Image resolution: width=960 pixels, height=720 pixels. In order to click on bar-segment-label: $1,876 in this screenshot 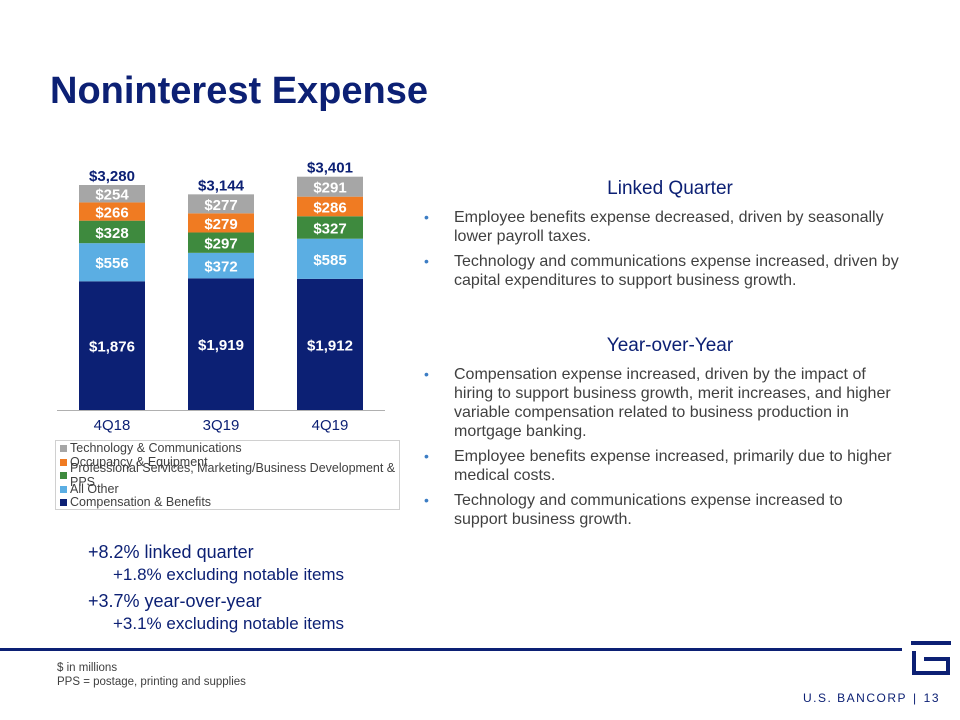, I will do `click(112, 347)`.